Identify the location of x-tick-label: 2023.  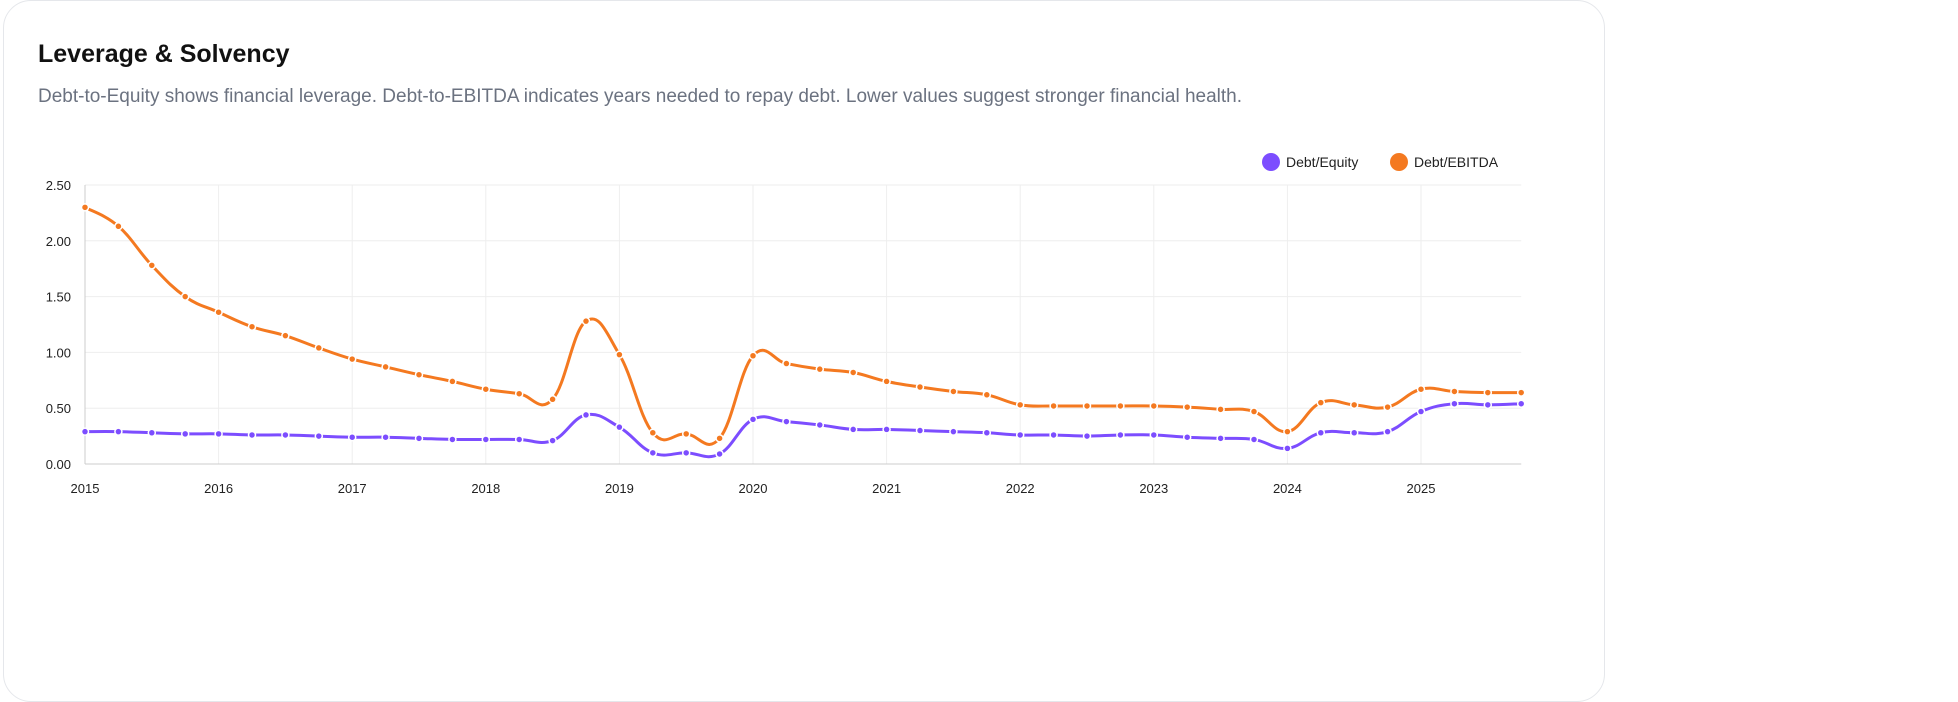
(1153, 488).